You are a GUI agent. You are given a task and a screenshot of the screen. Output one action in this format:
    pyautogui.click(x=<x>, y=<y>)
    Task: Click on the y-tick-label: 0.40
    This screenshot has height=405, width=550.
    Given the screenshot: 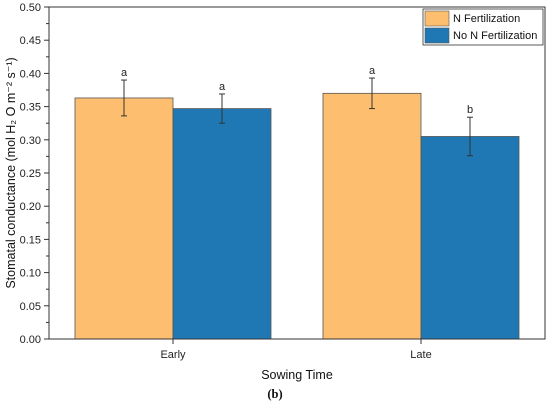 What is the action you would take?
    pyautogui.click(x=30, y=74)
    